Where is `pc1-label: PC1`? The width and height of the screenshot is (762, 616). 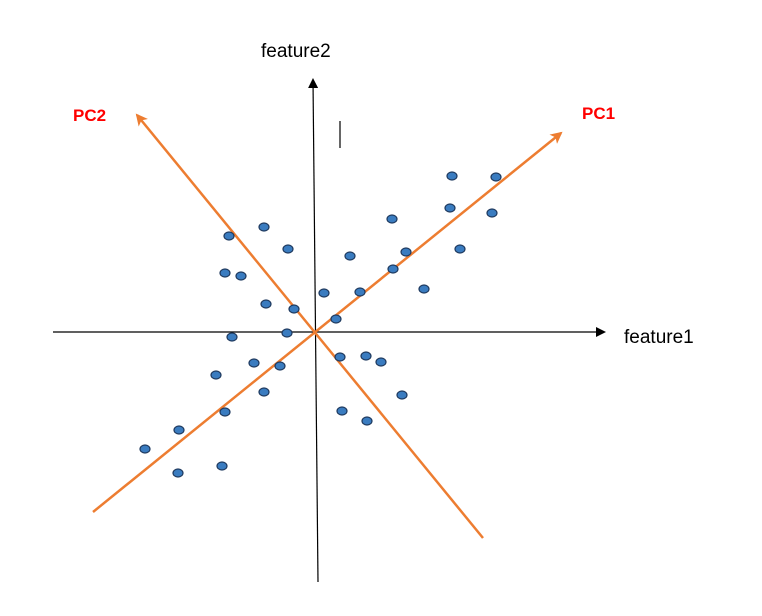
pc1-label: PC1 is located at coordinates (598, 113).